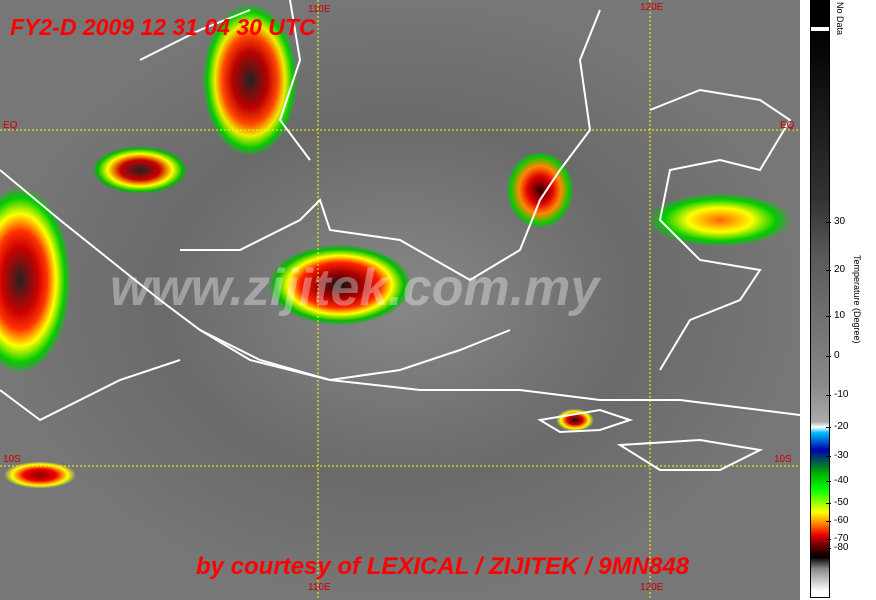 This screenshot has width=876, height=600. What do you see at coordinates (840, 221) in the screenshot?
I see `legend-tick-label: 30` at bounding box center [840, 221].